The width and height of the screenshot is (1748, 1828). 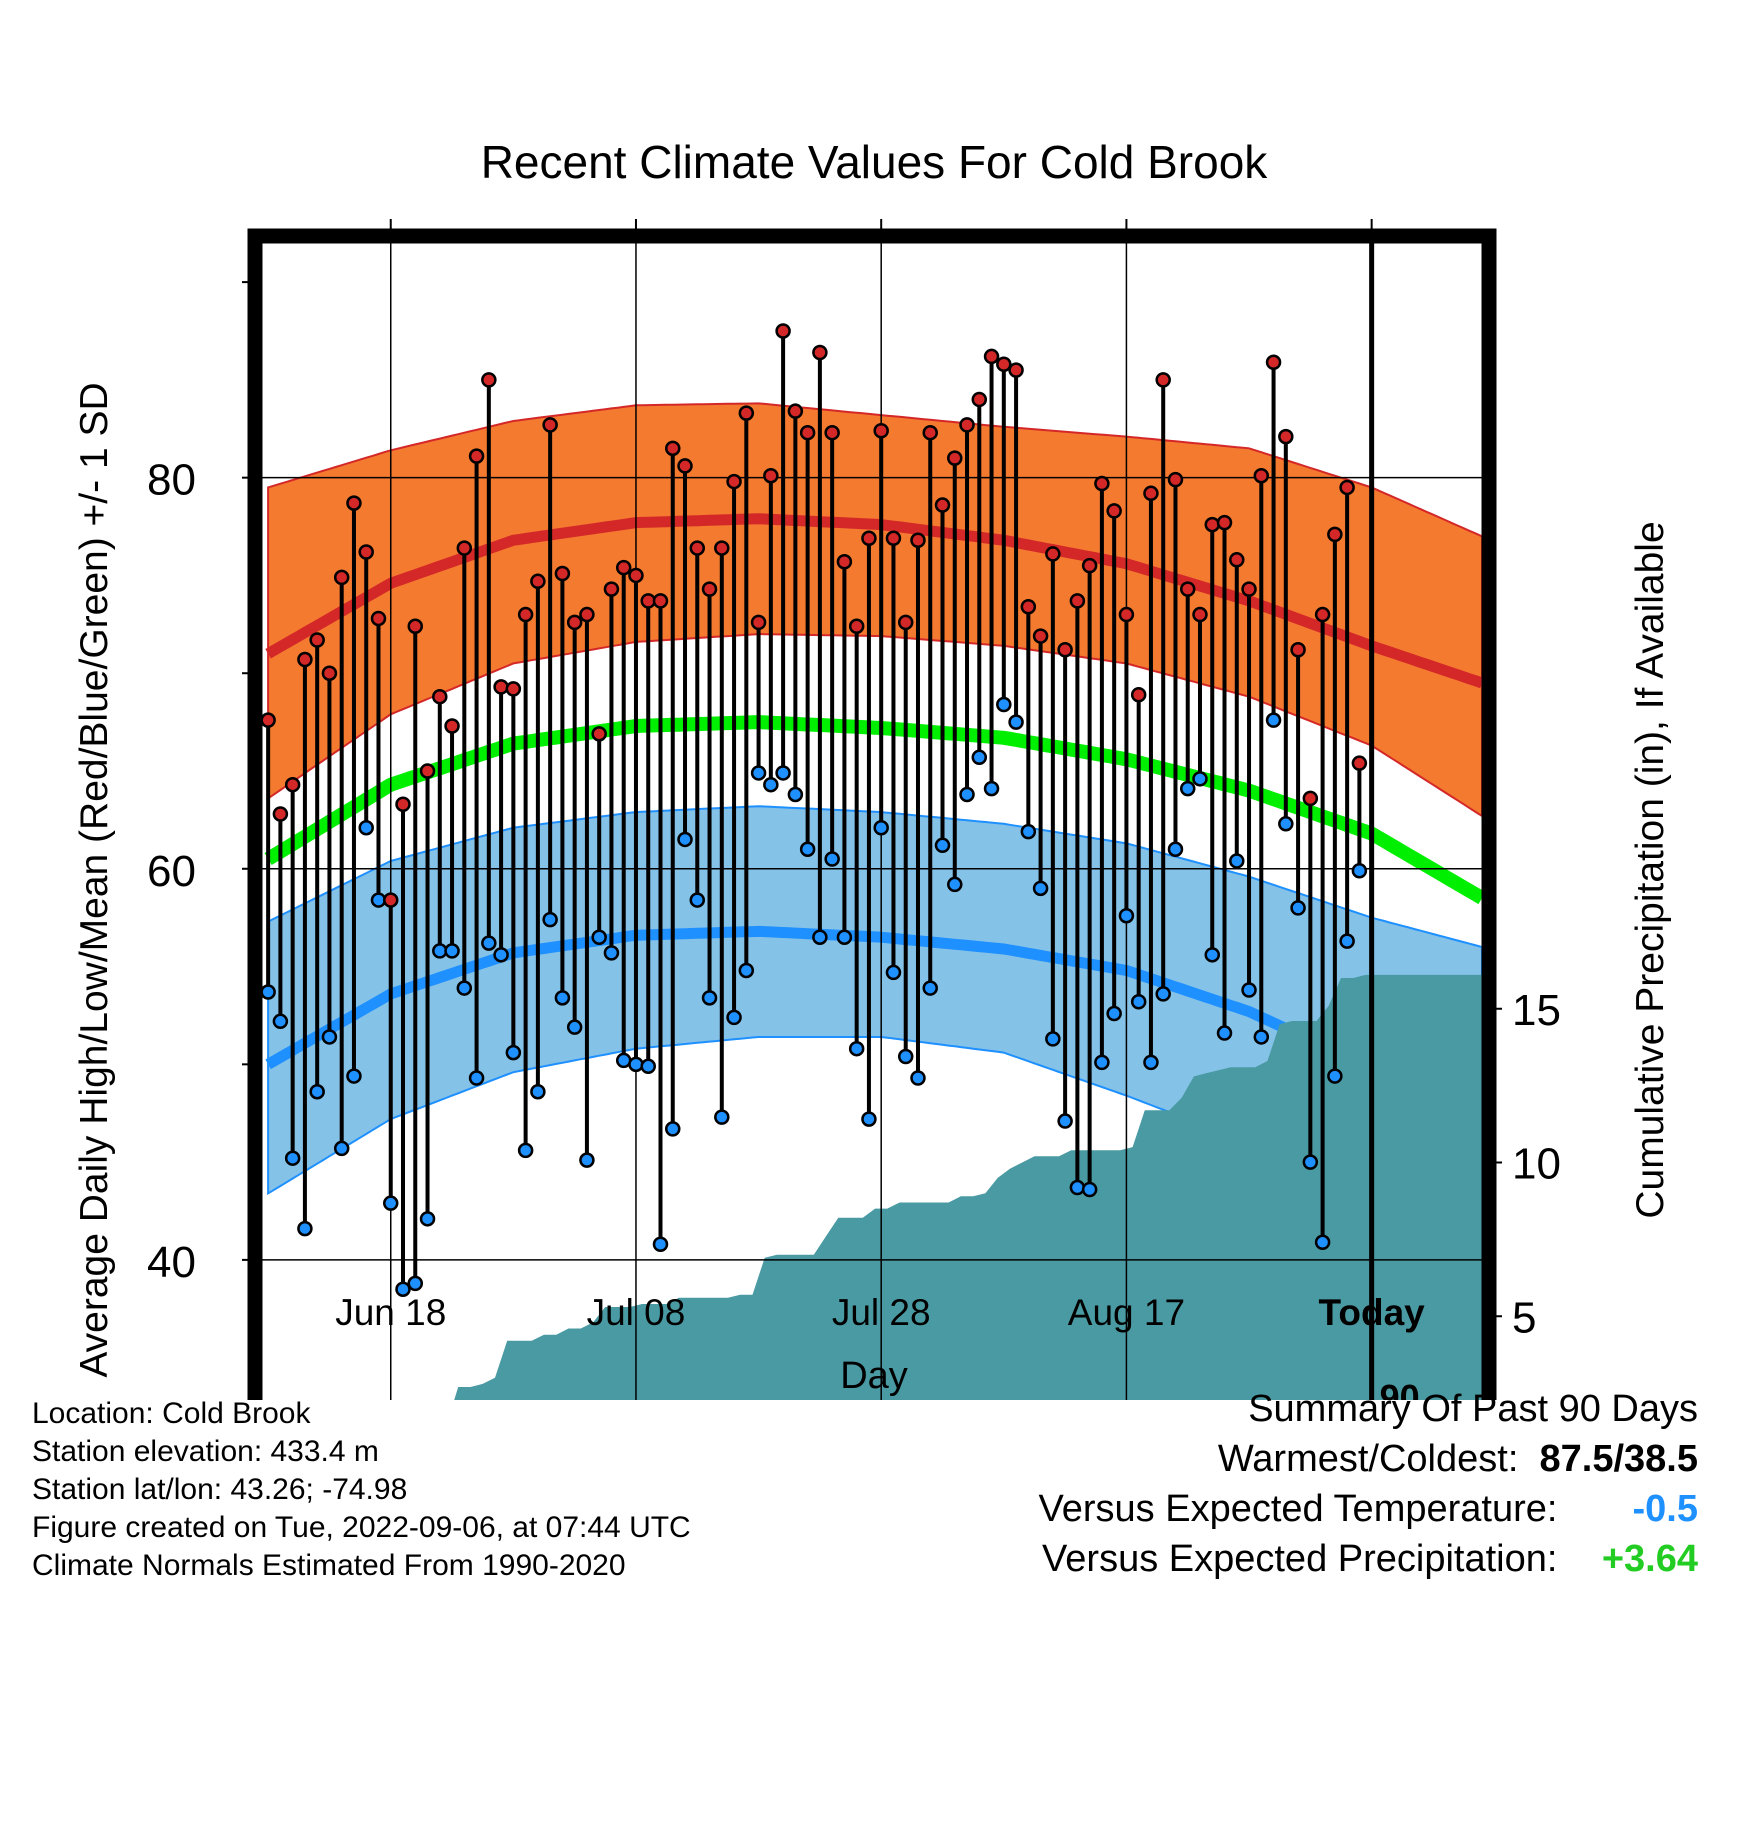 What do you see at coordinates (1536, 1010) in the screenshot?
I see `y-right-tick-label: 15` at bounding box center [1536, 1010].